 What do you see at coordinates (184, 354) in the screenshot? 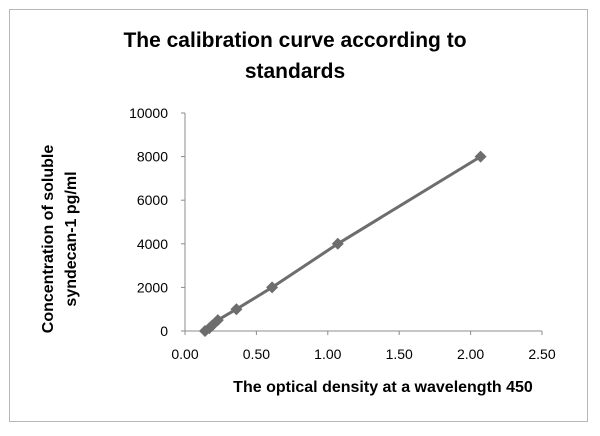
I see `x-tick-label: 0.00` at bounding box center [184, 354].